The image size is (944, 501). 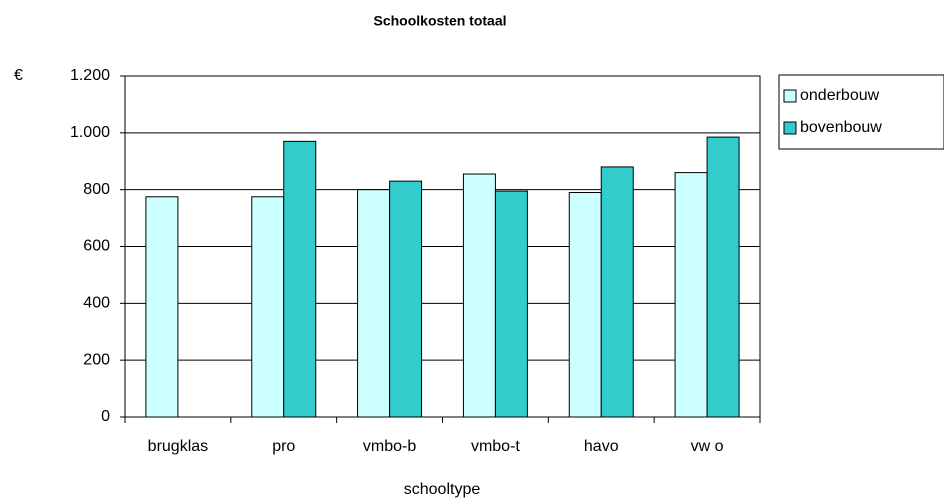 What do you see at coordinates (442, 489) in the screenshot?
I see `x-axis-label: schooltype` at bounding box center [442, 489].